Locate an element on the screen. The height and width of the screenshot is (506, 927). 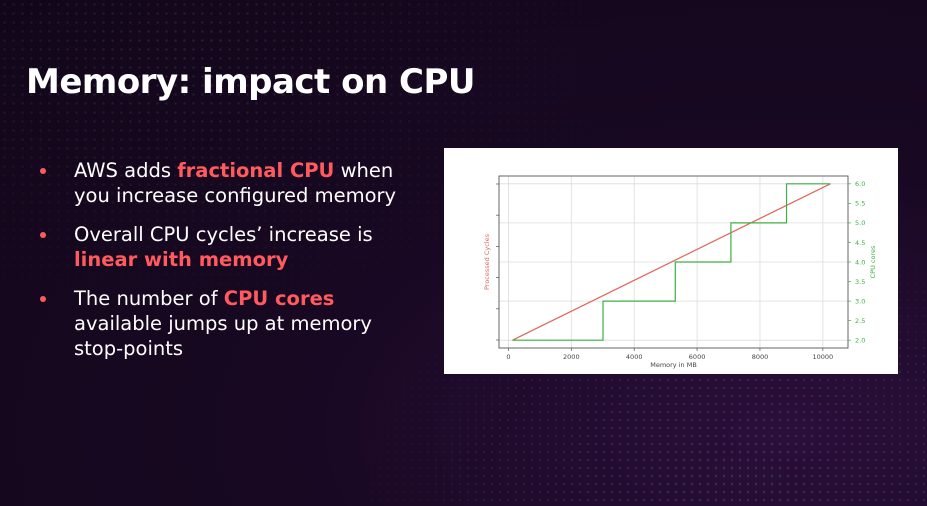
bullet-highlight: linear with memory is located at coordinates (181, 259).